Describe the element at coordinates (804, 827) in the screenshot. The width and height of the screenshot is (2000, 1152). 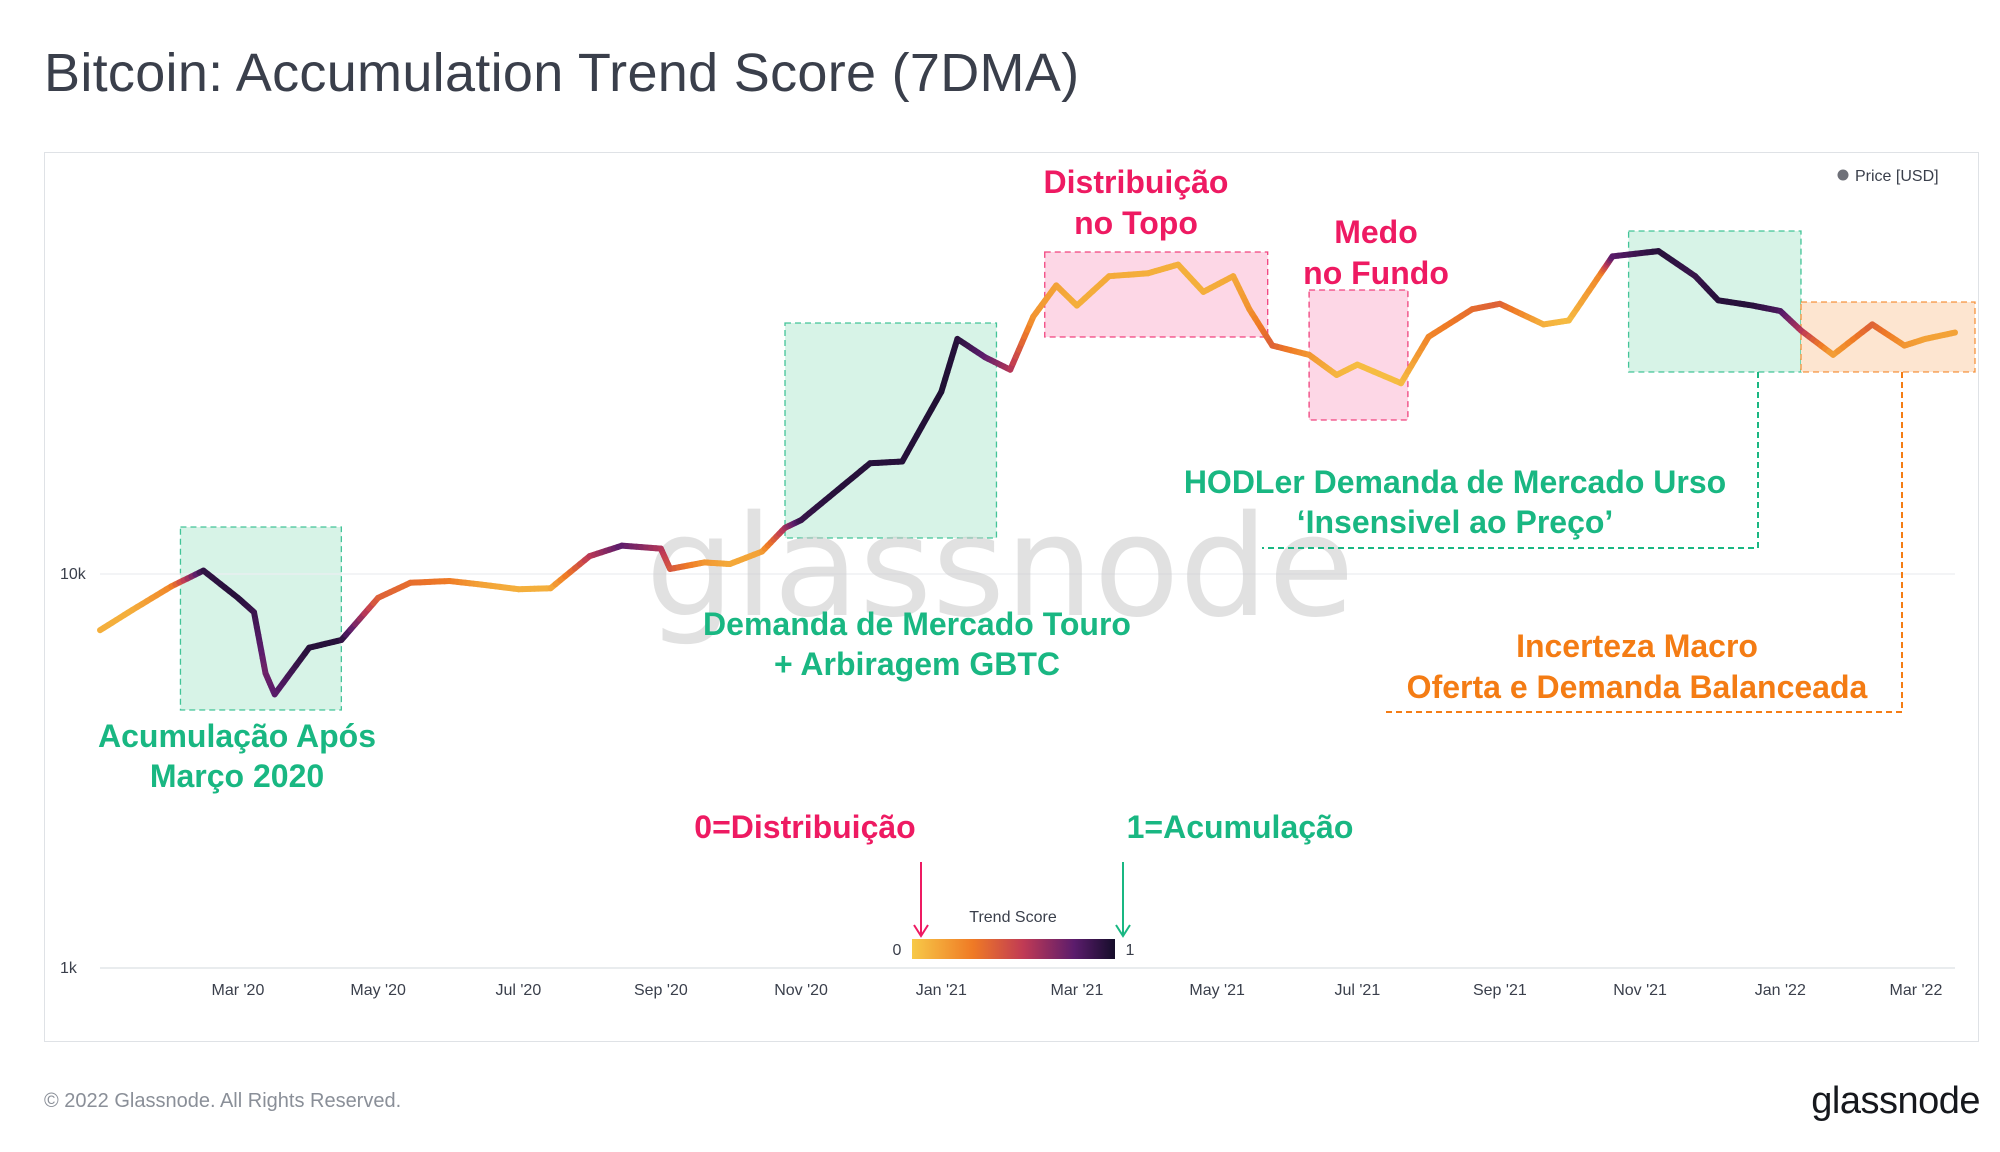
I see `annotation-zero: 0=Distribuição` at that location.